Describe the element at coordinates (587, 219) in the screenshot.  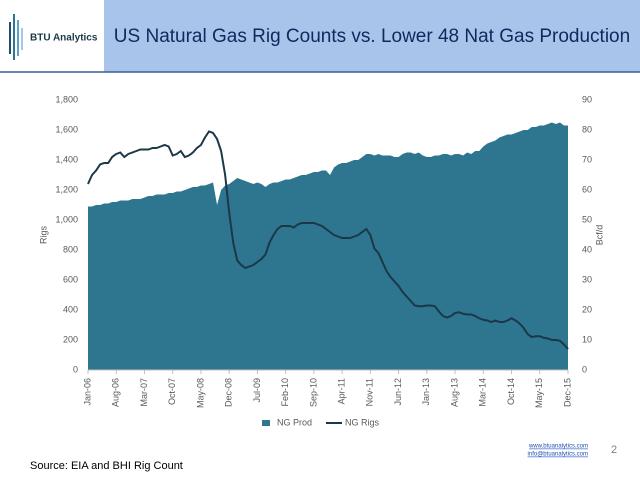
I see `y2-tick-label: 50` at that location.